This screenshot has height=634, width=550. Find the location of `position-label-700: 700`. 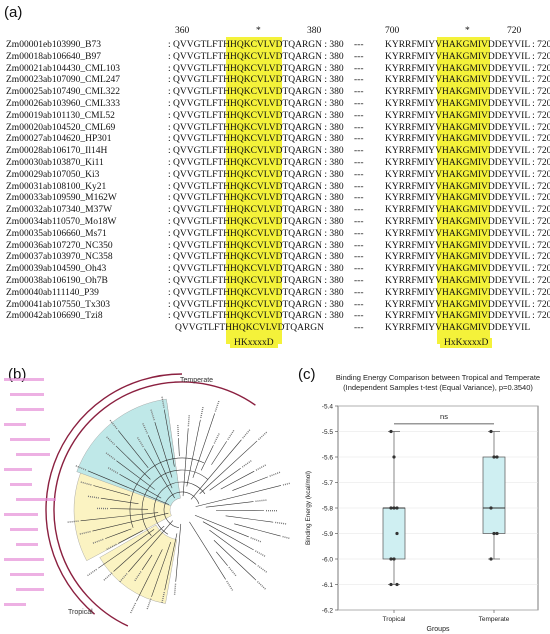

position-label-700: 700 is located at coordinates (392, 31).